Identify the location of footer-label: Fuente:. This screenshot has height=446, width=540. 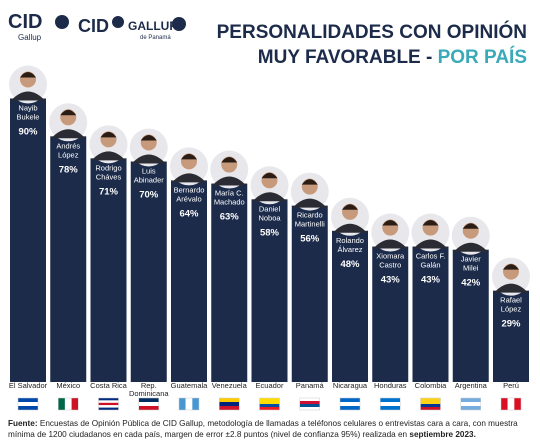
(23, 423).